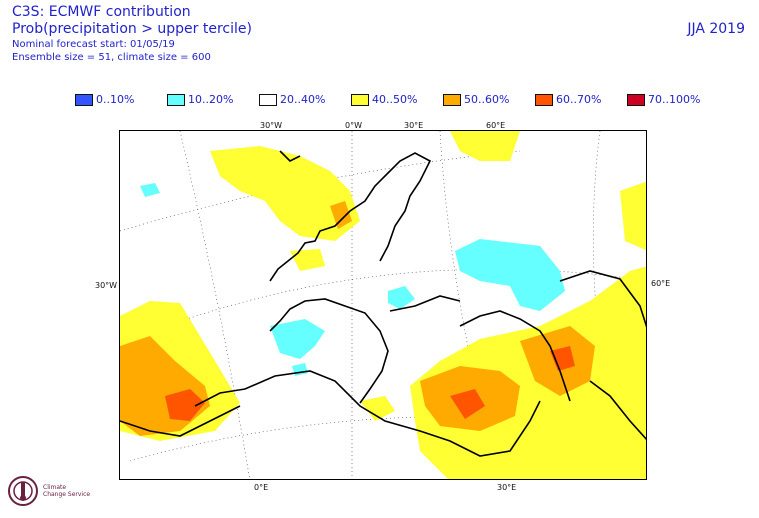 Image resolution: width=759 pixels, height=518 pixels. Describe the element at coordinates (261, 487) in the screenshot. I see `lon-label-bottom: 0°E` at that location.